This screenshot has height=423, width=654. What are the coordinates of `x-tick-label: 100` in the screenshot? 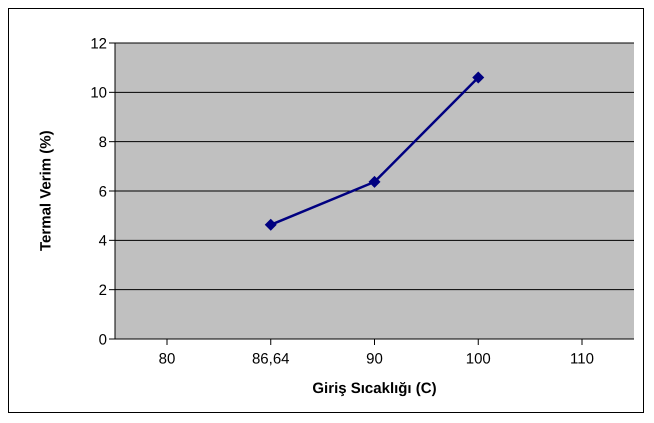 It's located at (478, 359).